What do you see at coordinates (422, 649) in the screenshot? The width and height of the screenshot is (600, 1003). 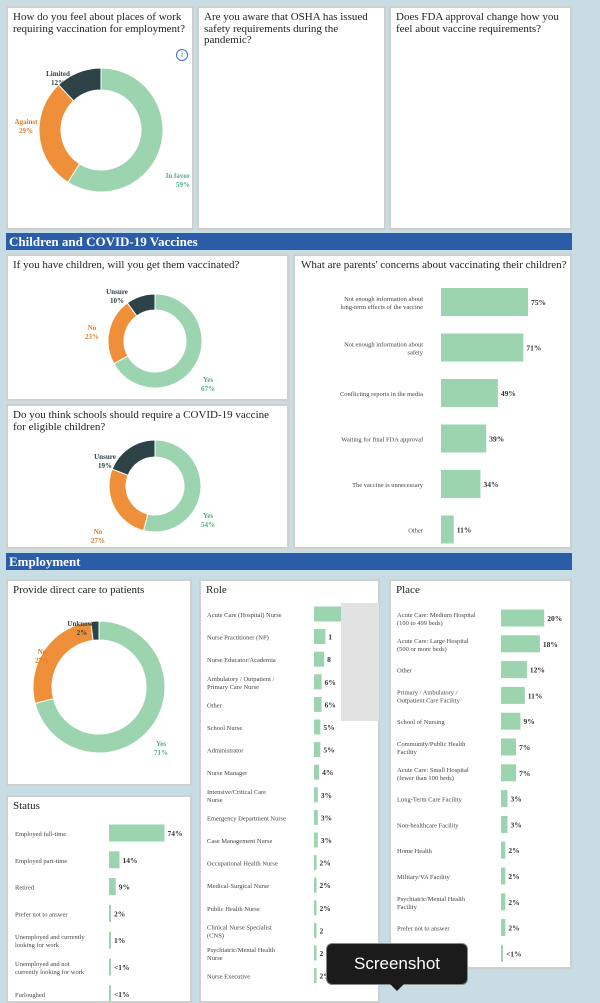 I see `category-label-acute-care-large-hospital-500-or-more-beds: (500 or more beds)` at bounding box center [422, 649].